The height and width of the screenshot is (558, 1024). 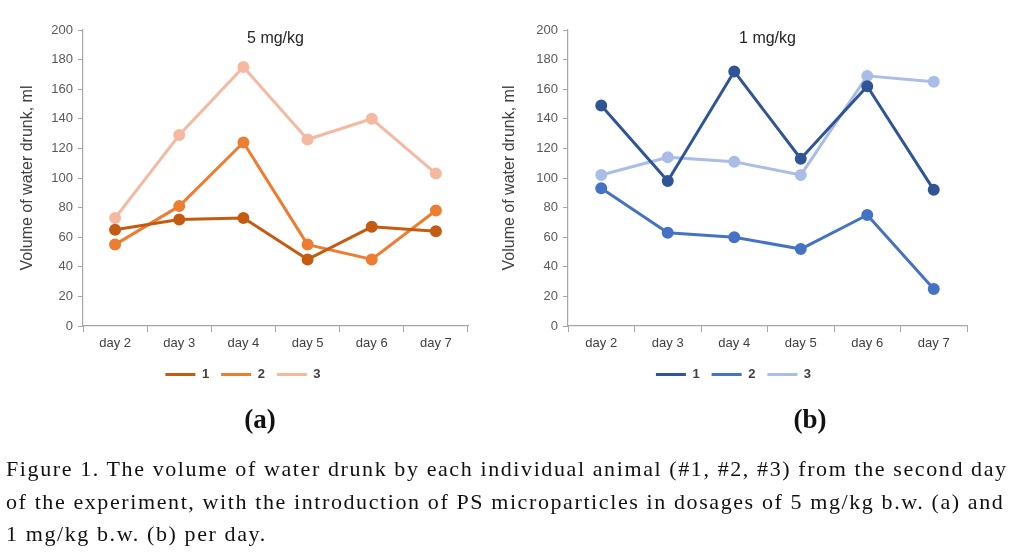 I want to click on chart-title: 5 mg/kg, so click(x=275, y=38).